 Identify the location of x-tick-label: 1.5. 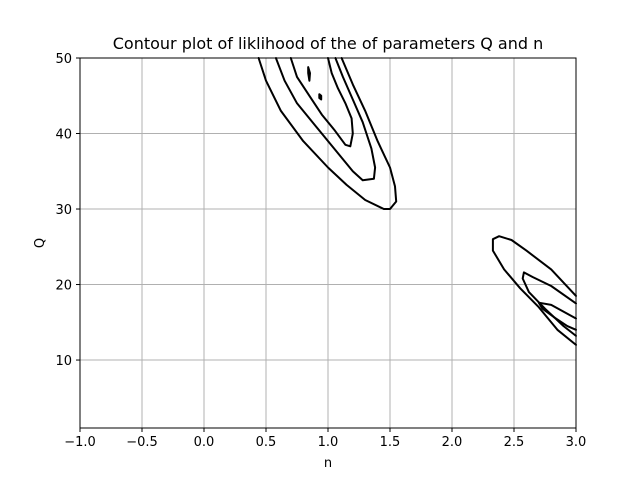
(390, 442).